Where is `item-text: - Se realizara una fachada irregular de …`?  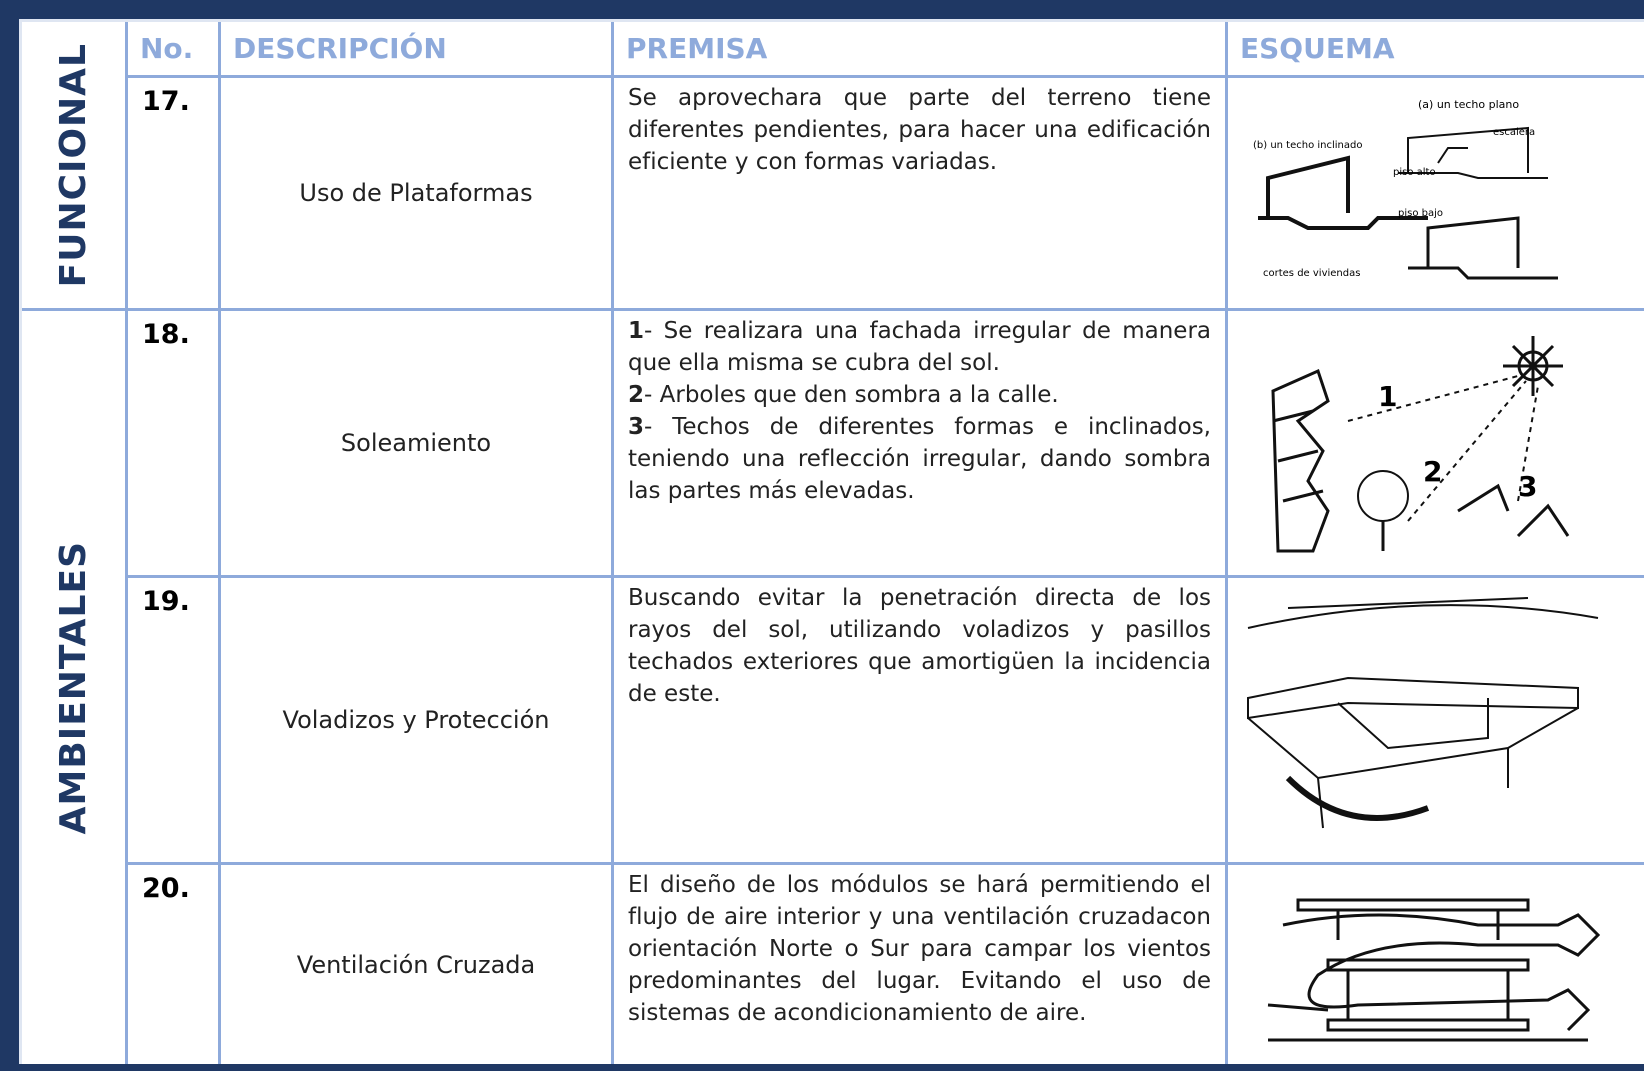 item-text: - Se realizara una fachada irregular de … is located at coordinates (919, 347).